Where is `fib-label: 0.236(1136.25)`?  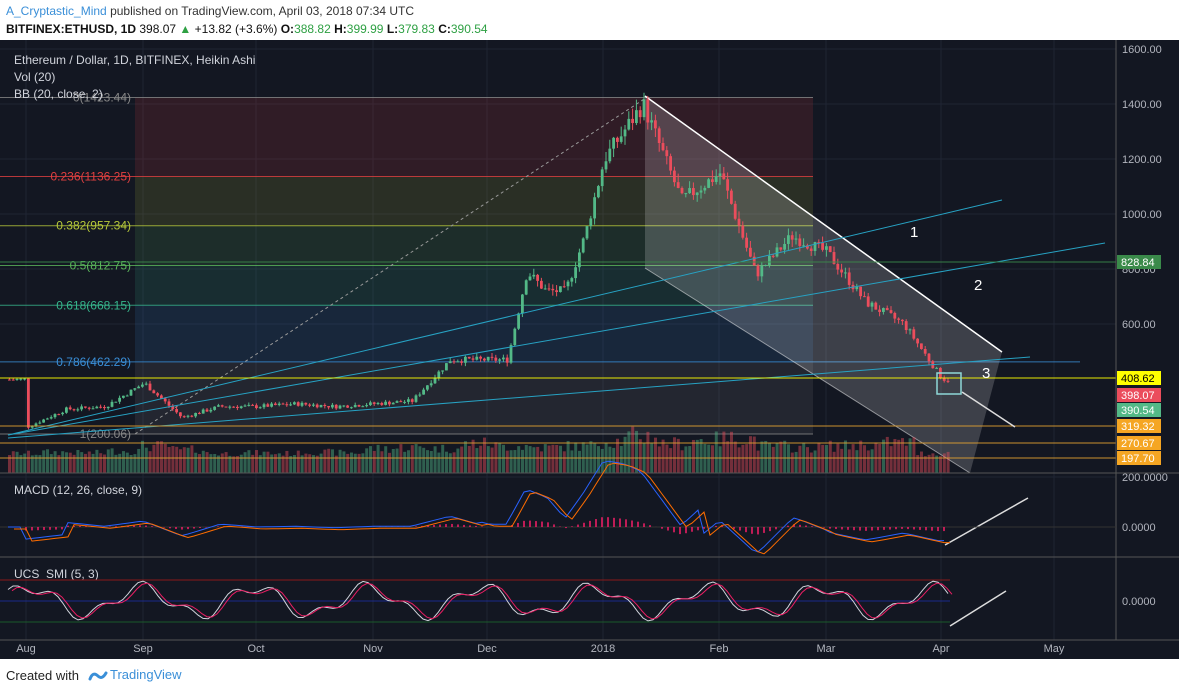
fib-label: 0.236(1136.25) is located at coordinates (90, 177).